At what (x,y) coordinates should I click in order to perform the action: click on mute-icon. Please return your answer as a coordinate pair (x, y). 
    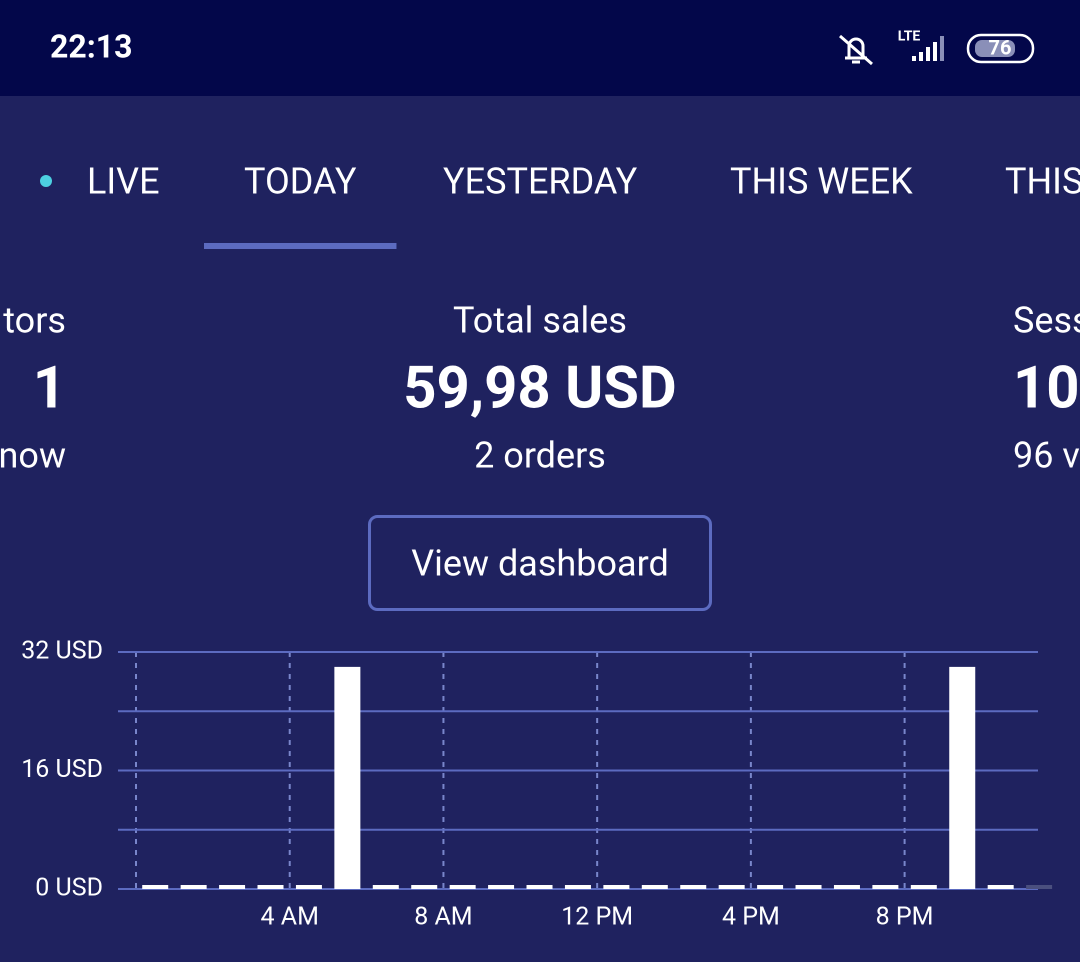
    Looking at the image, I should click on (856, 50).